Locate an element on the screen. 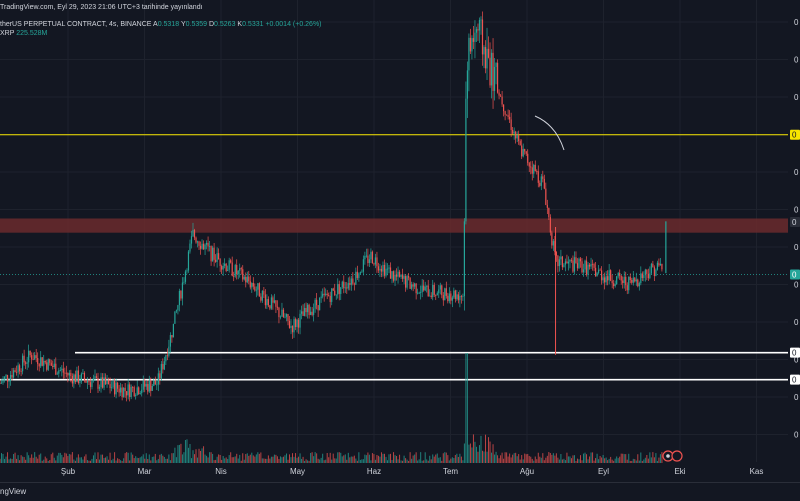 The height and width of the screenshot is (501, 800). symbol-name: therUS PERPETUAL CONTRACT, 4s, BINANCE is located at coordinates (76, 24).